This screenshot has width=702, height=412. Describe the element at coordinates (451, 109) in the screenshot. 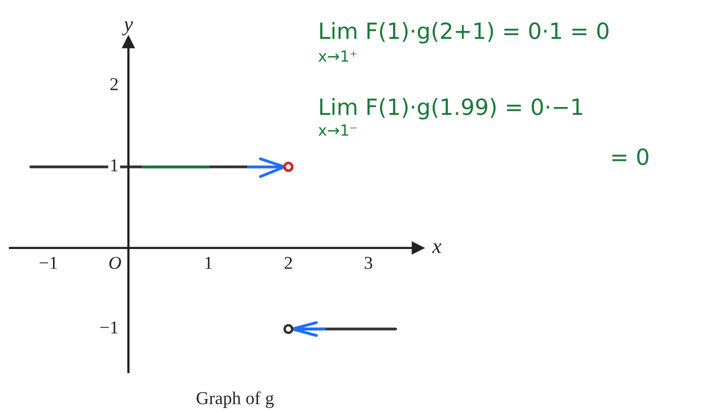

I see `annotation: Lim F(1)·g(1.99) = 0·−1` at that location.